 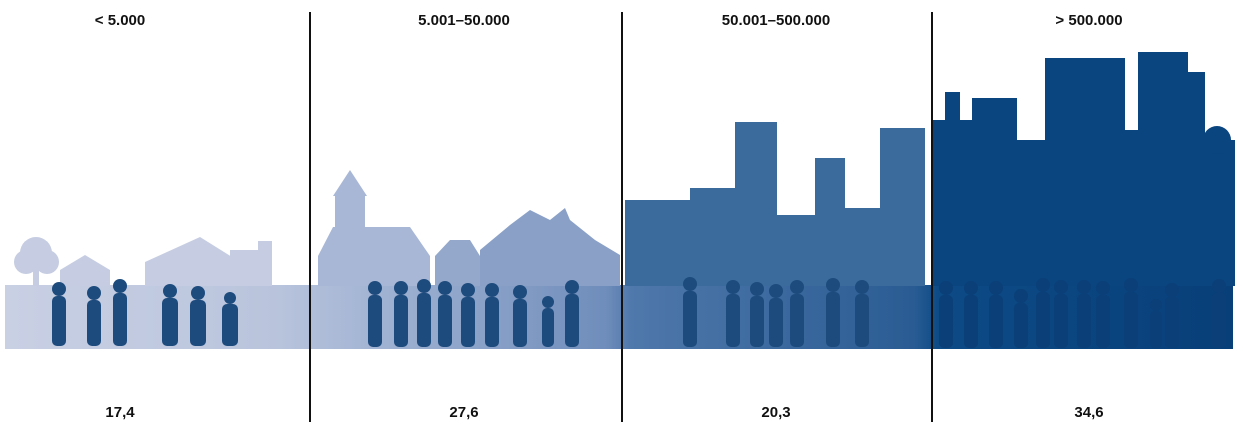 I want to click on category-value-city: 20,3, so click(x=776, y=412).